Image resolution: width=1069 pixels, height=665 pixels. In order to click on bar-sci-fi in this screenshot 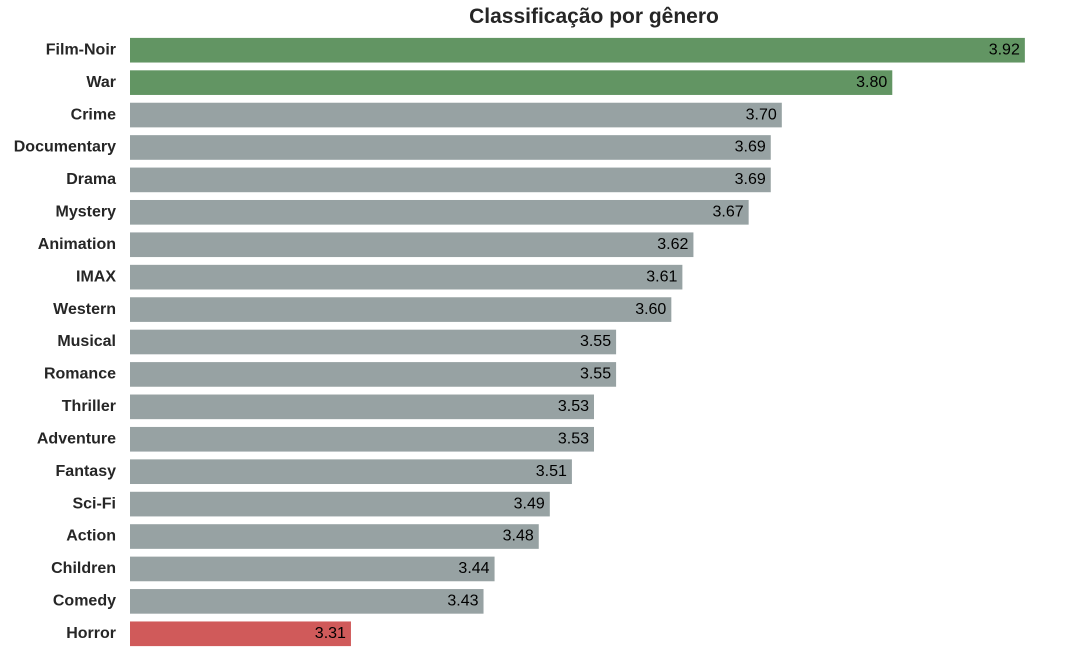, I will do `click(340, 504)`.